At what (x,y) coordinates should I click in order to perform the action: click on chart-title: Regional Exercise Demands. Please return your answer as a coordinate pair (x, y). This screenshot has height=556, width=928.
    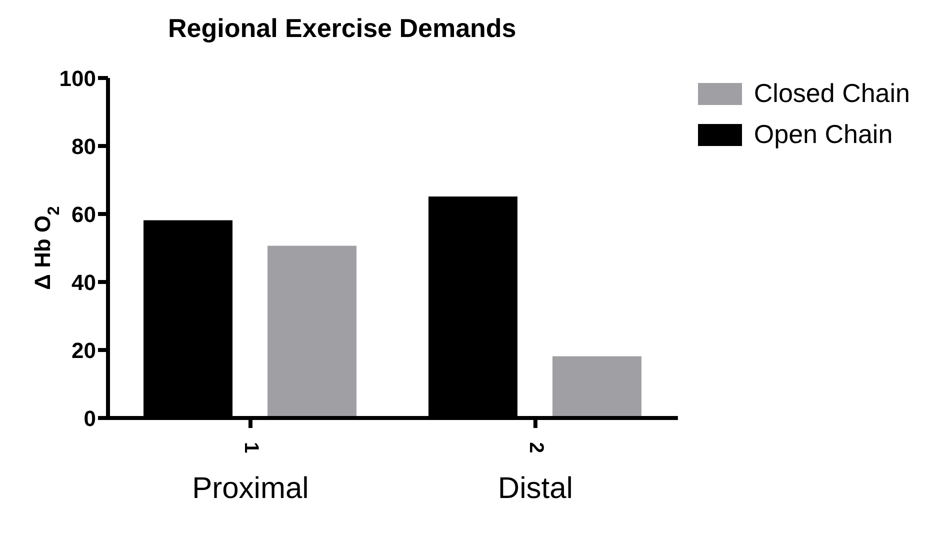
    Looking at the image, I should click on (342, 28).